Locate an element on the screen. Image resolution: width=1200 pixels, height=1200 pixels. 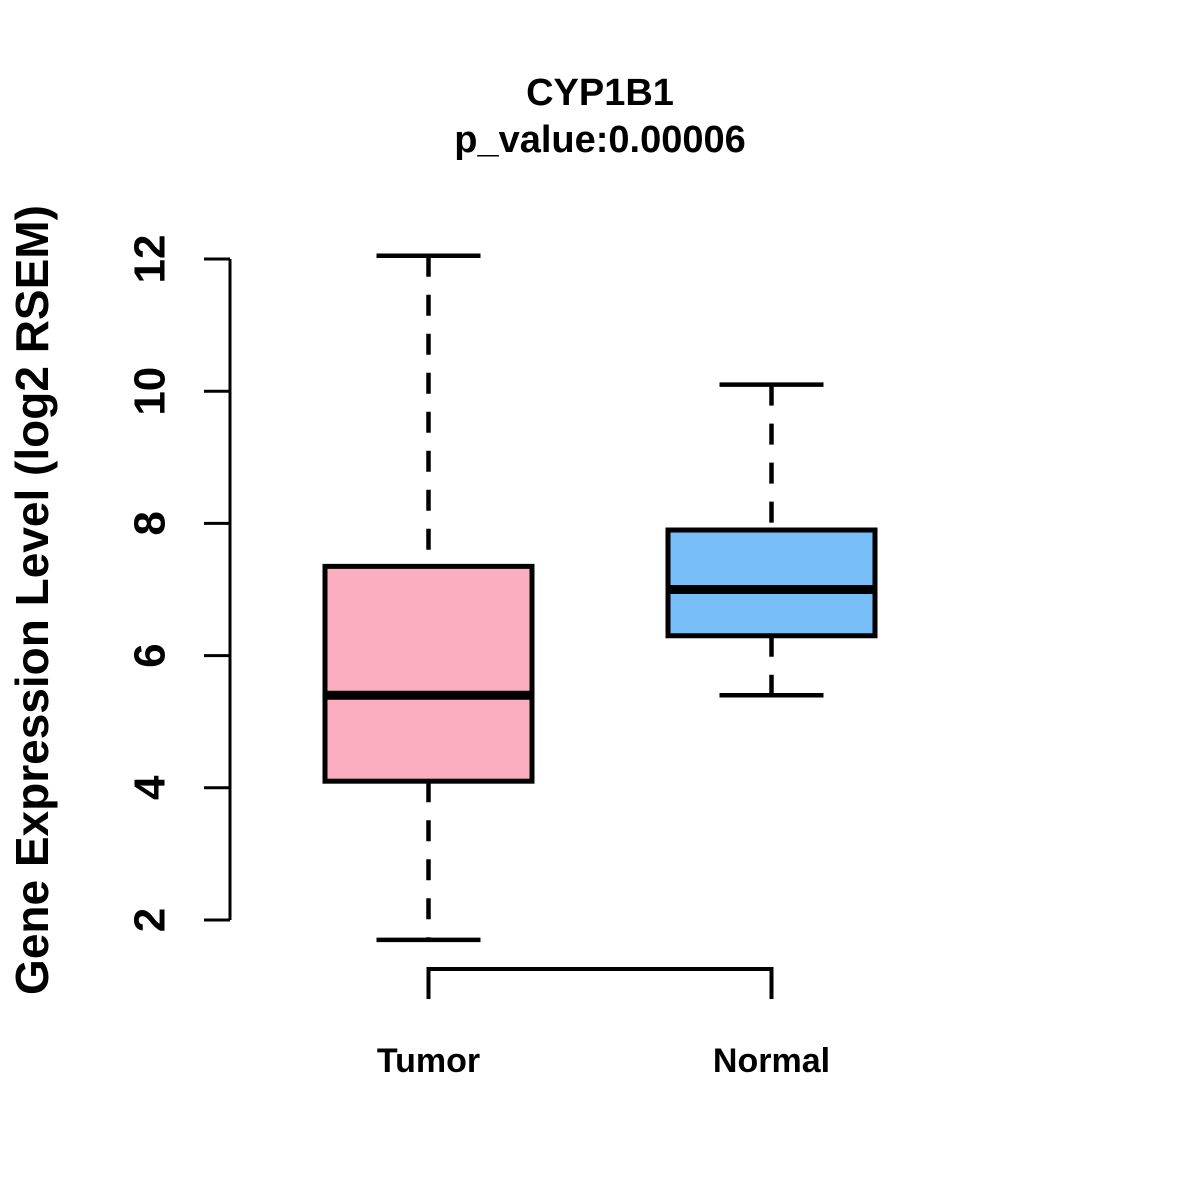
y-tick-label: 4 is located at coordinates (150, 787).